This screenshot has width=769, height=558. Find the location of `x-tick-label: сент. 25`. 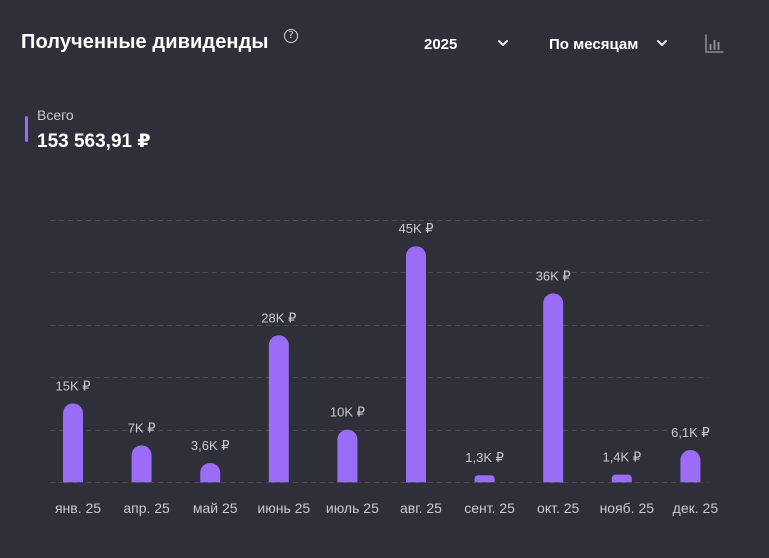

x-tick-label: сент. 25 is located at coordinates (489, 508).